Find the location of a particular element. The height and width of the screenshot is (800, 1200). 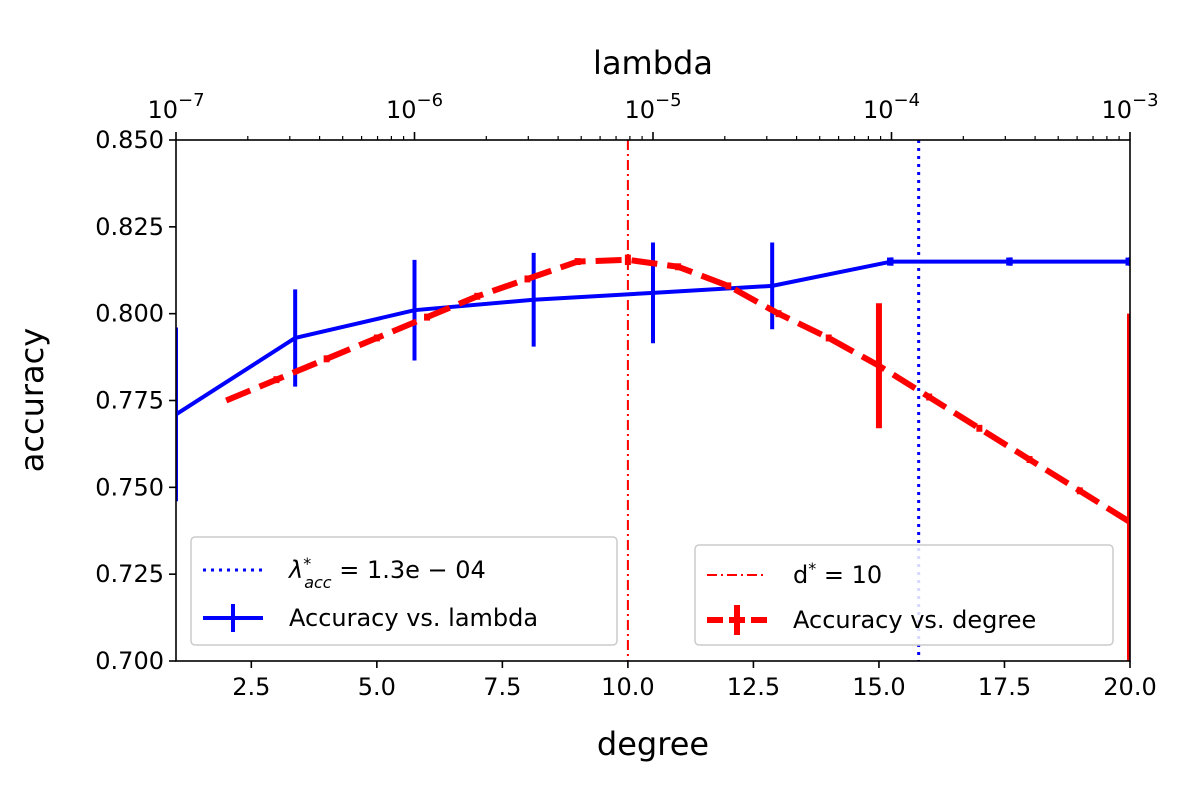

x-axis-title: degree is located at coordinates (653, 744).